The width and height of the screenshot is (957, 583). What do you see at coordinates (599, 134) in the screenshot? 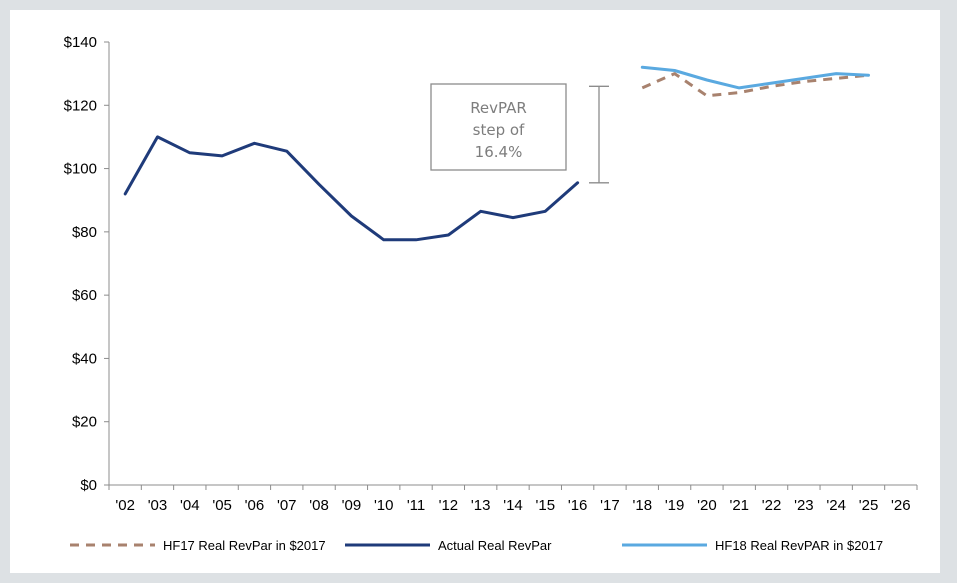
I see `annotation-bracket` at bounding box center [599, 134].